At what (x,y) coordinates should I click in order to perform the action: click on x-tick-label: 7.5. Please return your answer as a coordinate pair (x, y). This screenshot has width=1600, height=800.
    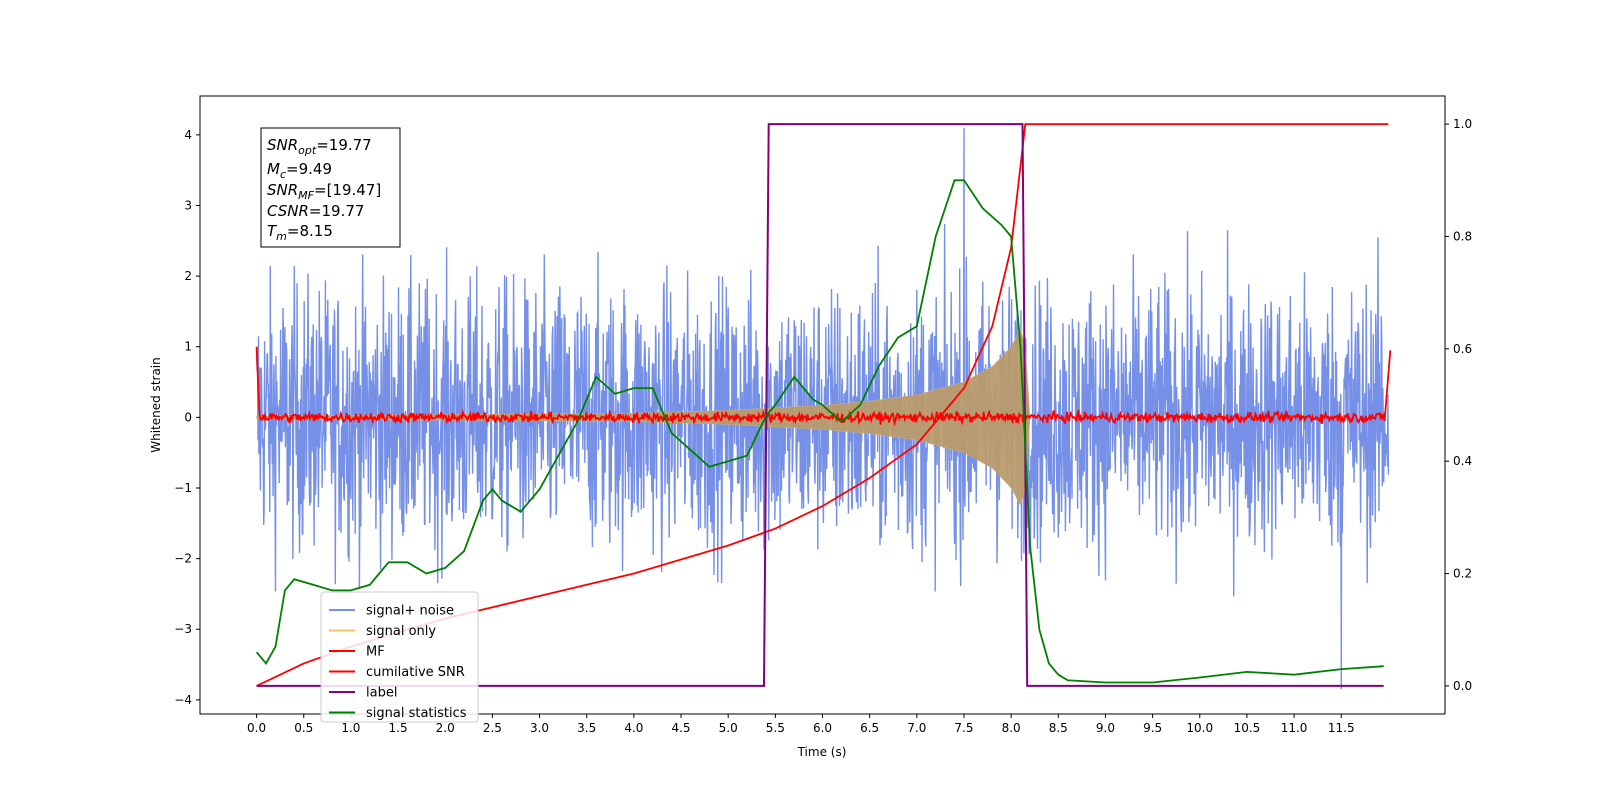
    Looking at the image, I should click on (963, 728).